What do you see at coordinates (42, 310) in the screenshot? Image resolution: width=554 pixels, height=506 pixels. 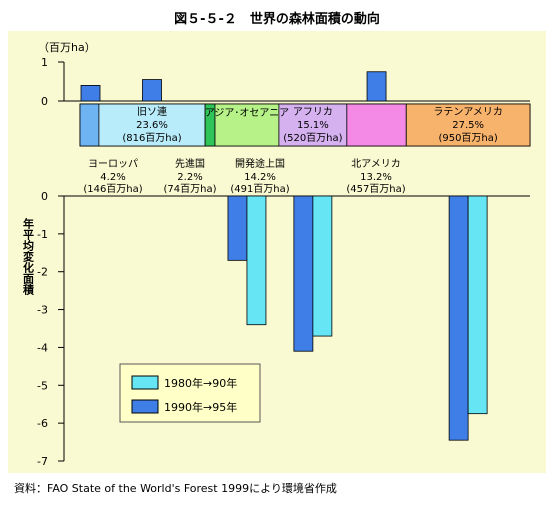 I see `lower-tick-label: -3` at bounding box center [42, 310].